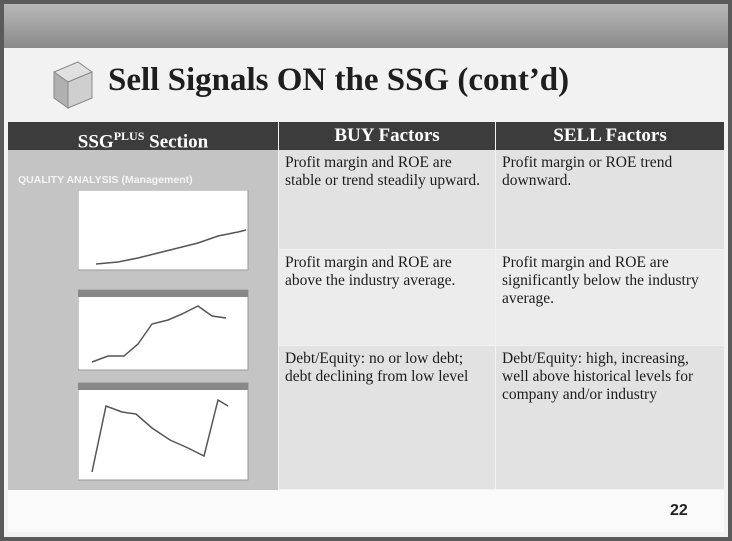  I want to click on header-cell: BUY Factors, so click(387, 136).